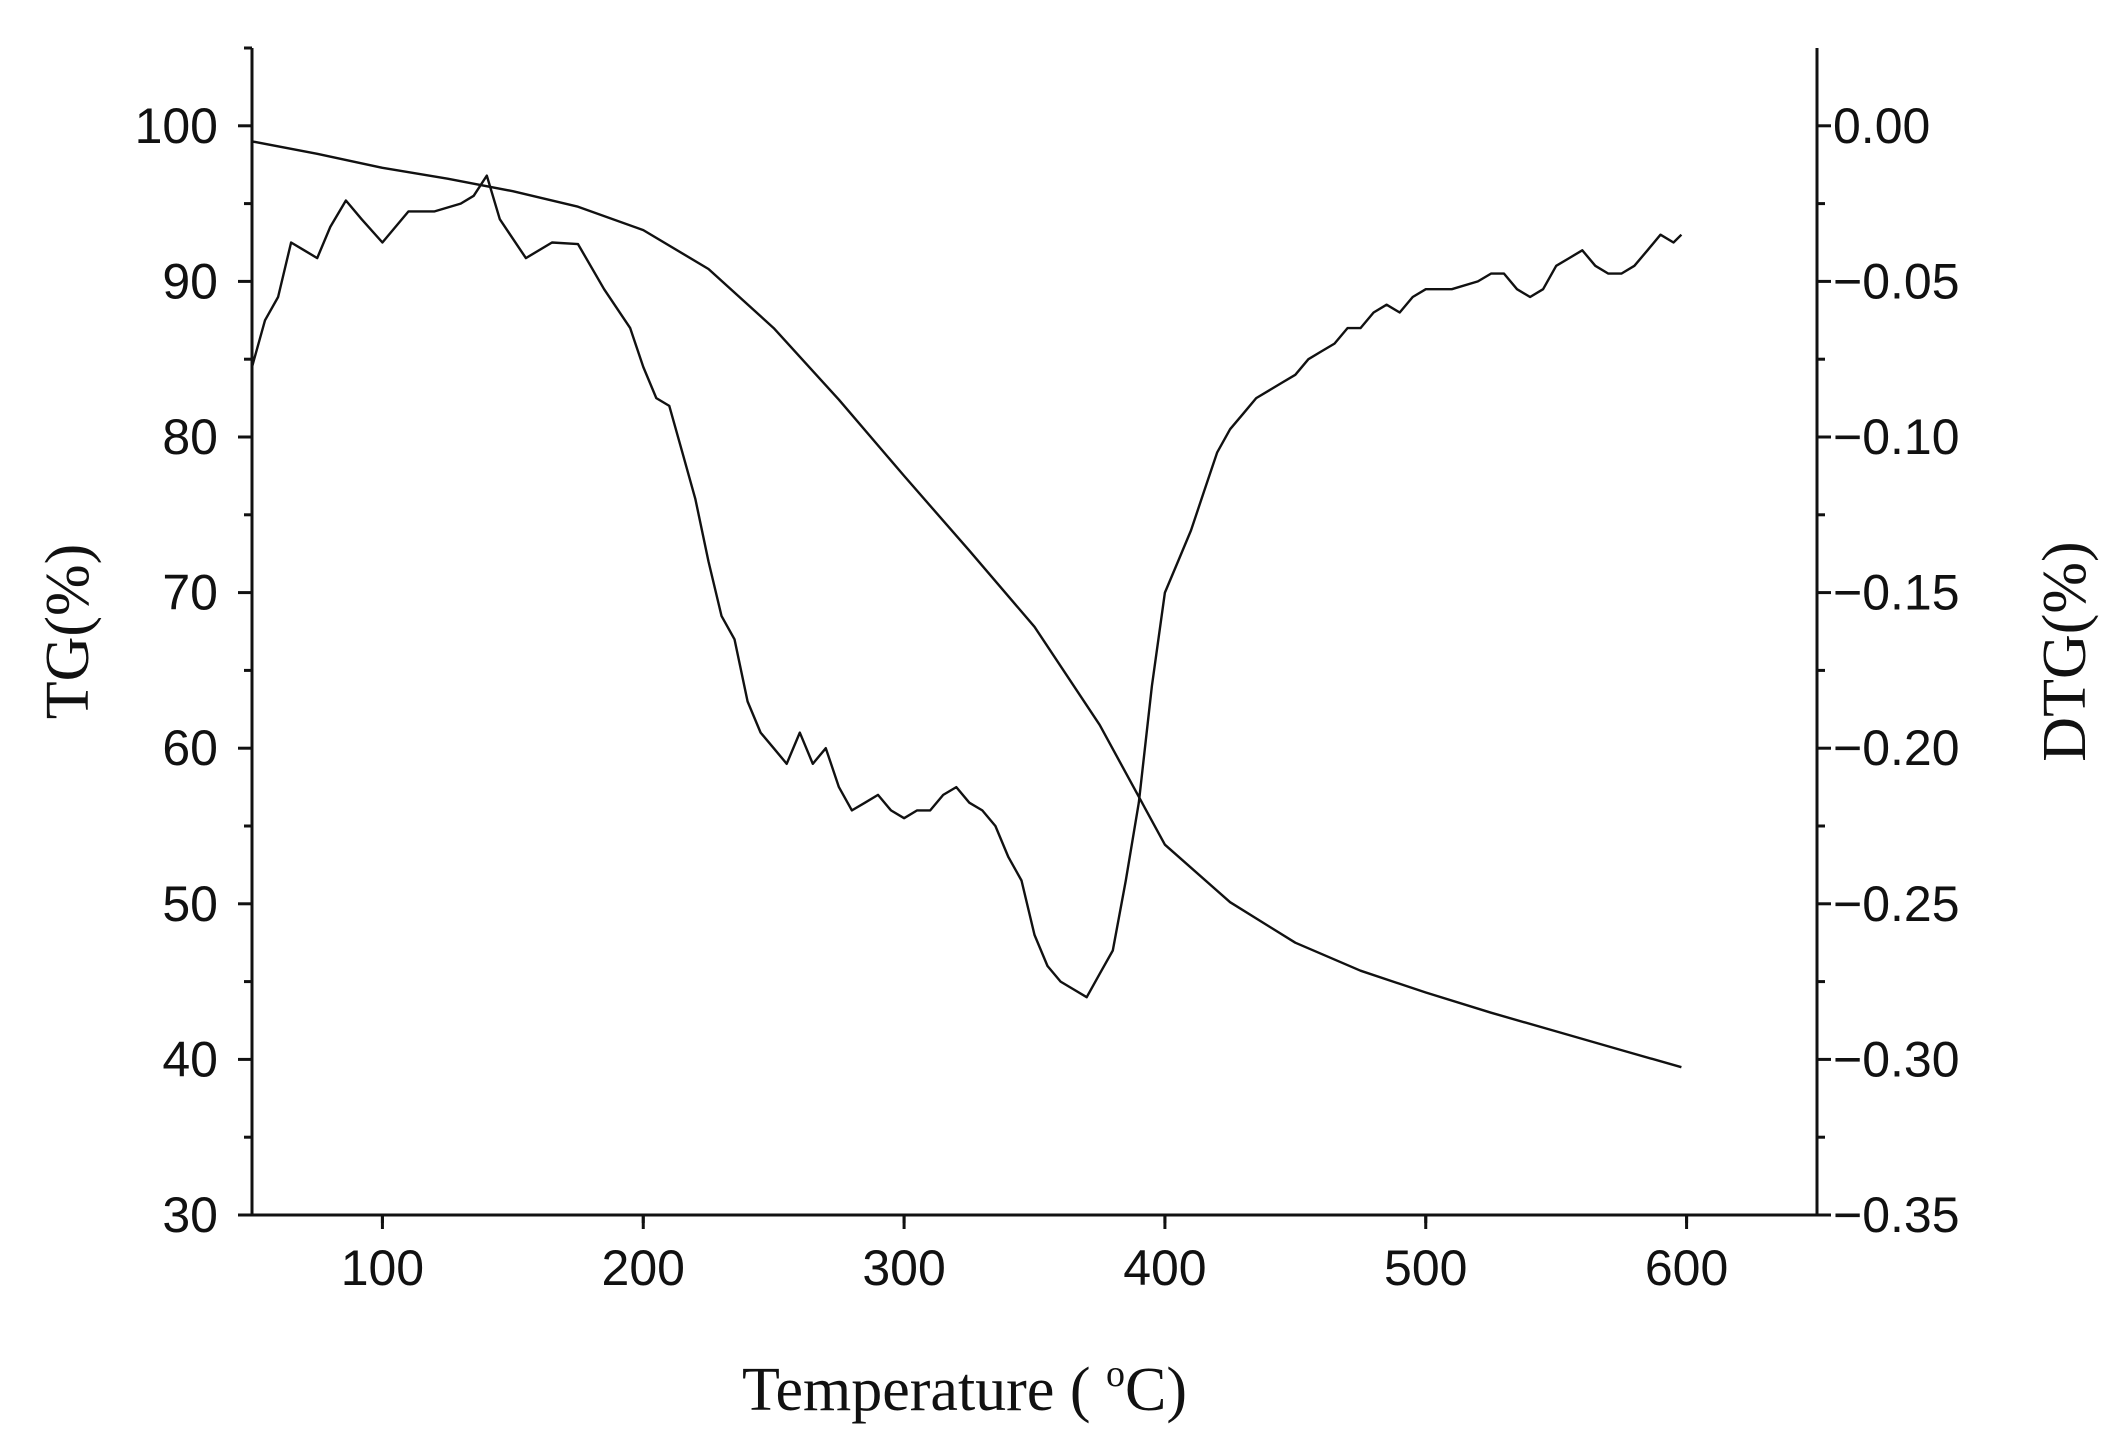 Image resolution: width=2113 pixels, height=1448 pixels. I want to click on x-tick-label: 500, so click(1425, 1268).